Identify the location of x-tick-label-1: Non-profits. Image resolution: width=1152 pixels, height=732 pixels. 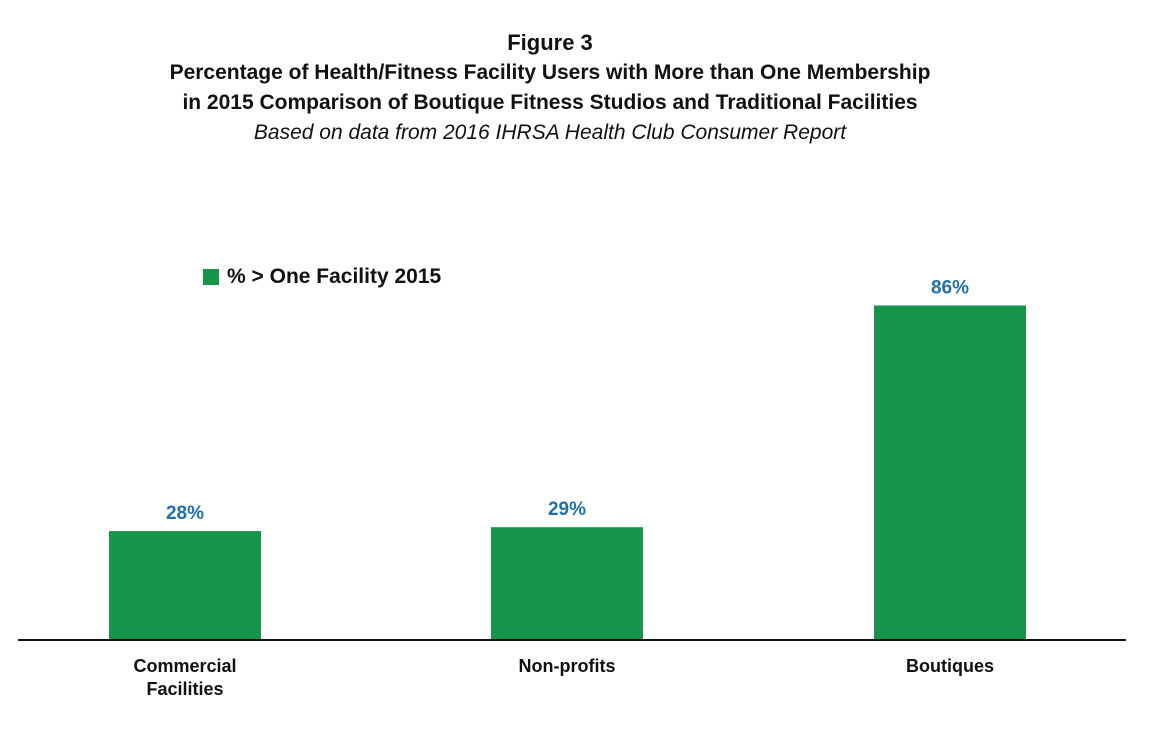
(567, 666).